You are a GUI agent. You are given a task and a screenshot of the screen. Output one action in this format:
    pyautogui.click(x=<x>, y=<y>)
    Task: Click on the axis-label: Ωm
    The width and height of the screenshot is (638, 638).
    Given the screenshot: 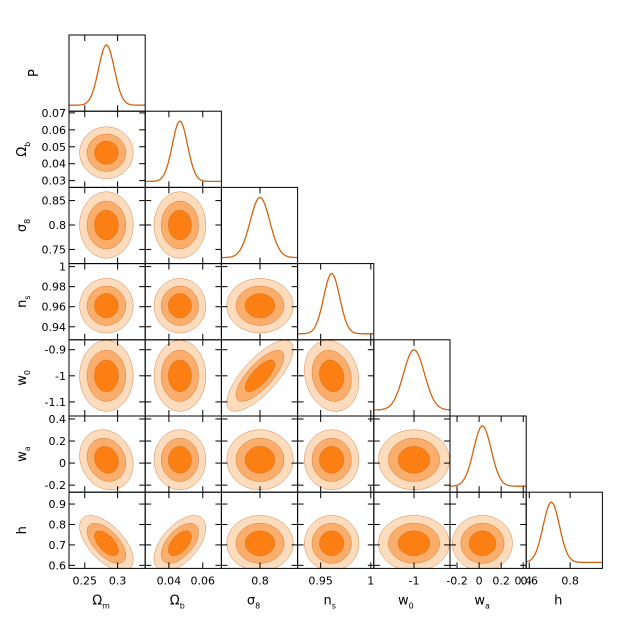 What is the action you would take?
    pyautogui.click(x=101, y=601)
    